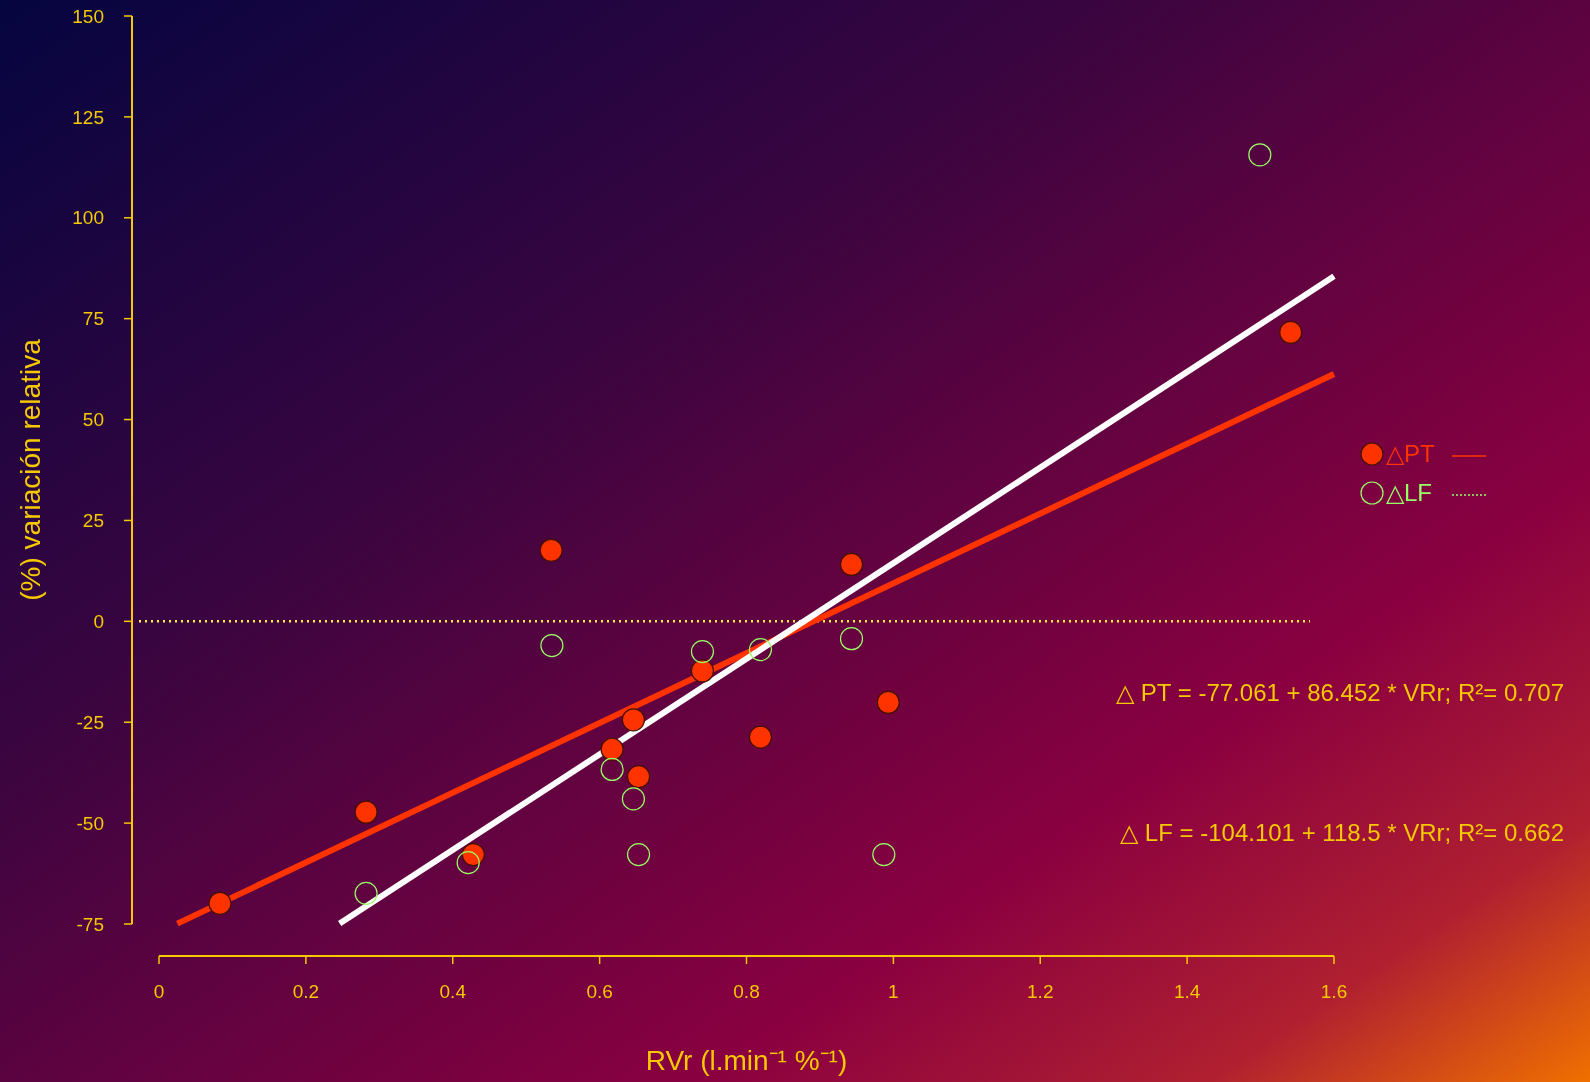 The height and width of the screenshot is (1082, 1590). I want to click on x-tick-label: 0.8, so click(746, 991).